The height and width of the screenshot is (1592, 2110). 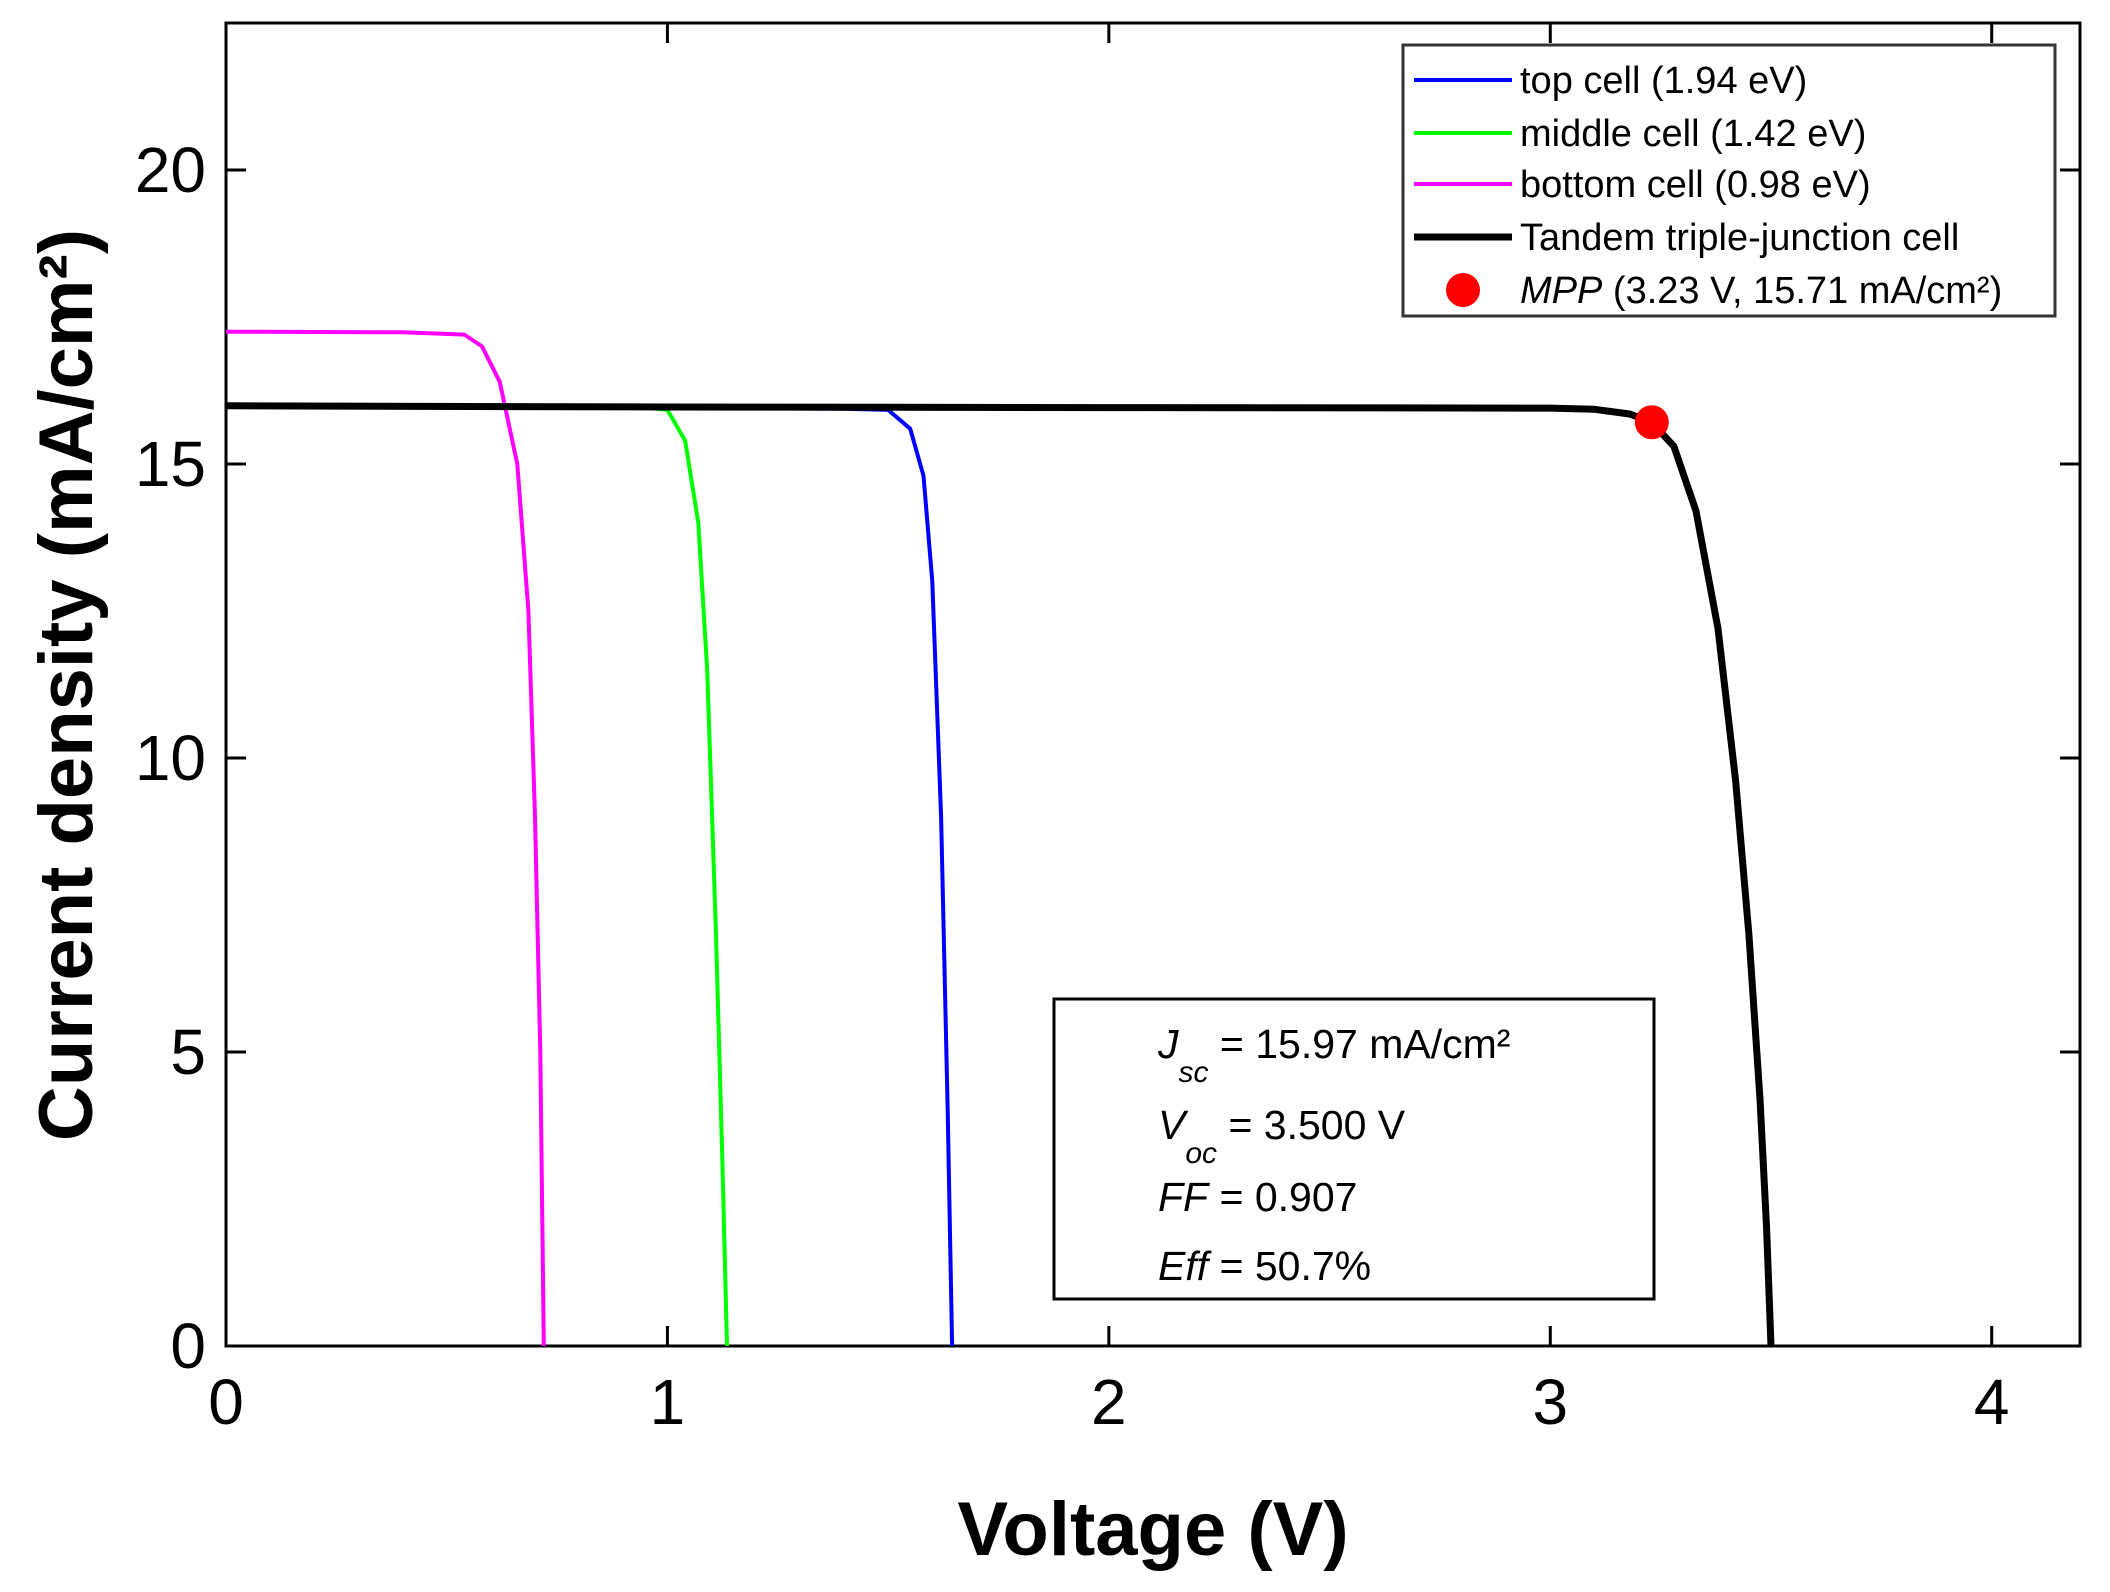 I want to click on y-tick-label: 0, so click(x=188, y=1346).